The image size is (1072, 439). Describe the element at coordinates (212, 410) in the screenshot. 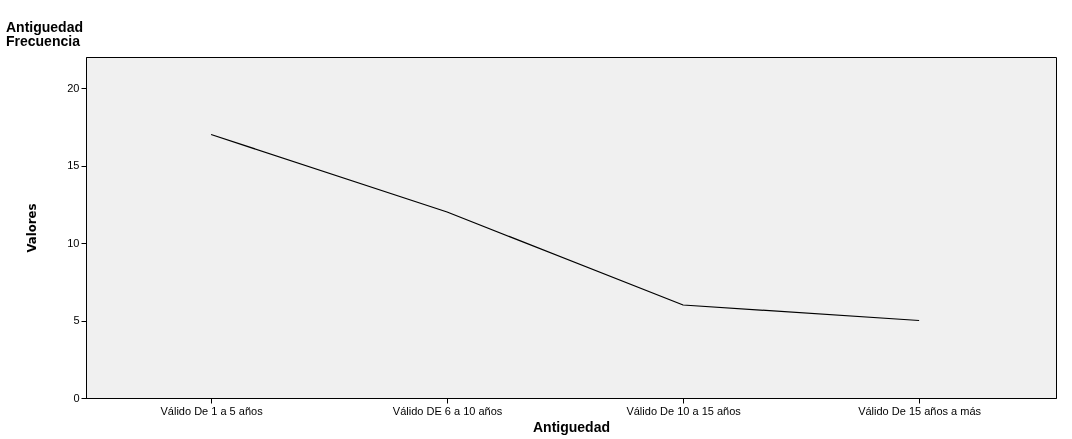

I see `x-tick-label: Válido De 1 a 5 años` at that location.